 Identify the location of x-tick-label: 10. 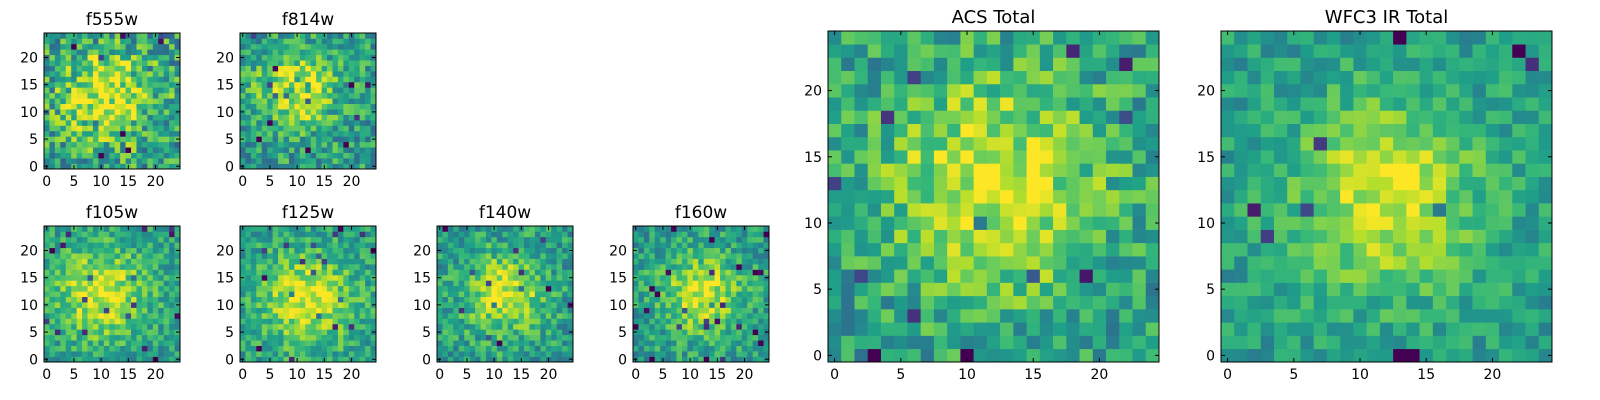
(101, 375).